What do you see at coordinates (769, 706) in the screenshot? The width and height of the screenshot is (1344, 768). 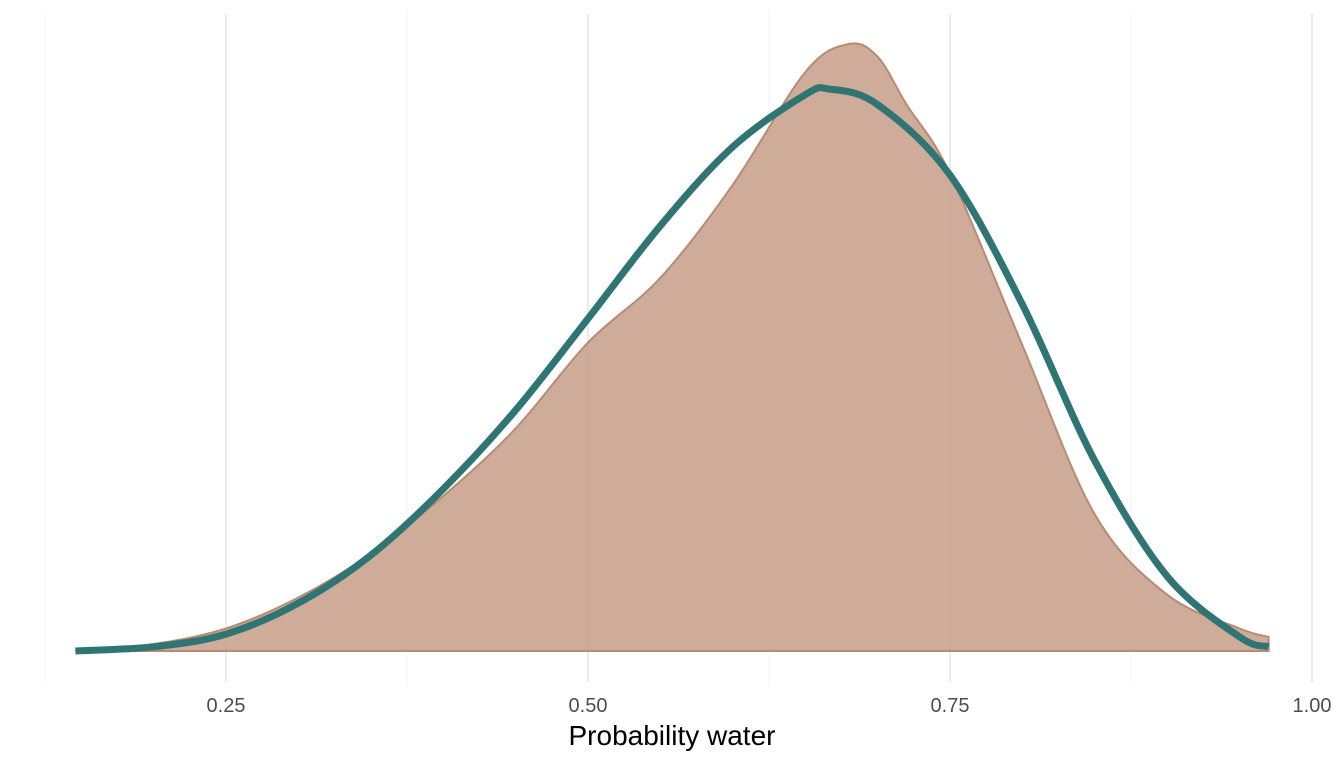 I see `x-axis-tick-labels: 0.25 0.50 0.75 1.00` at bounding box center [769, 706].